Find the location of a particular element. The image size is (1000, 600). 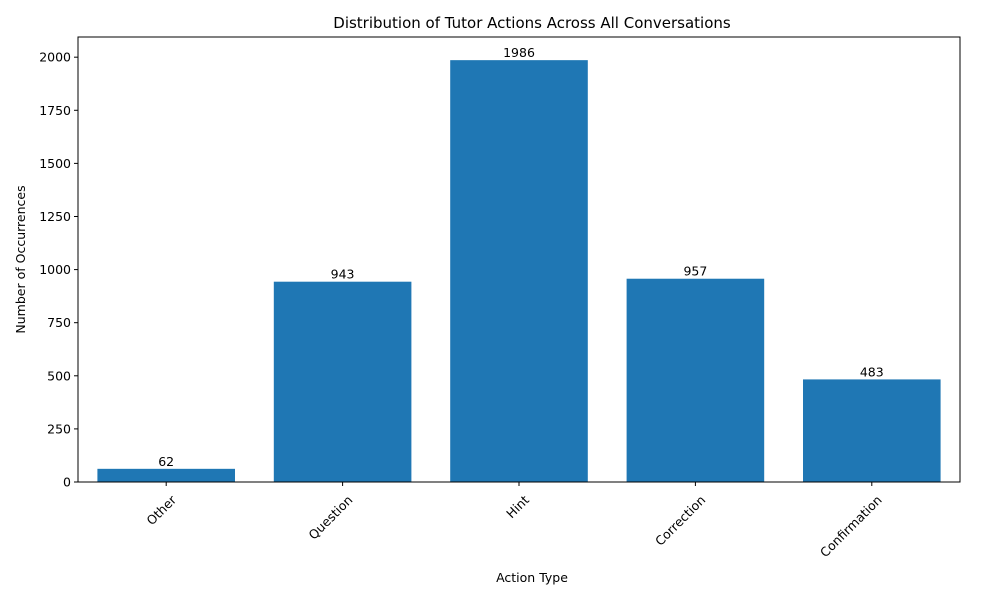

bar-value-label-hint: 1986 is located at coordinates (519, 52).